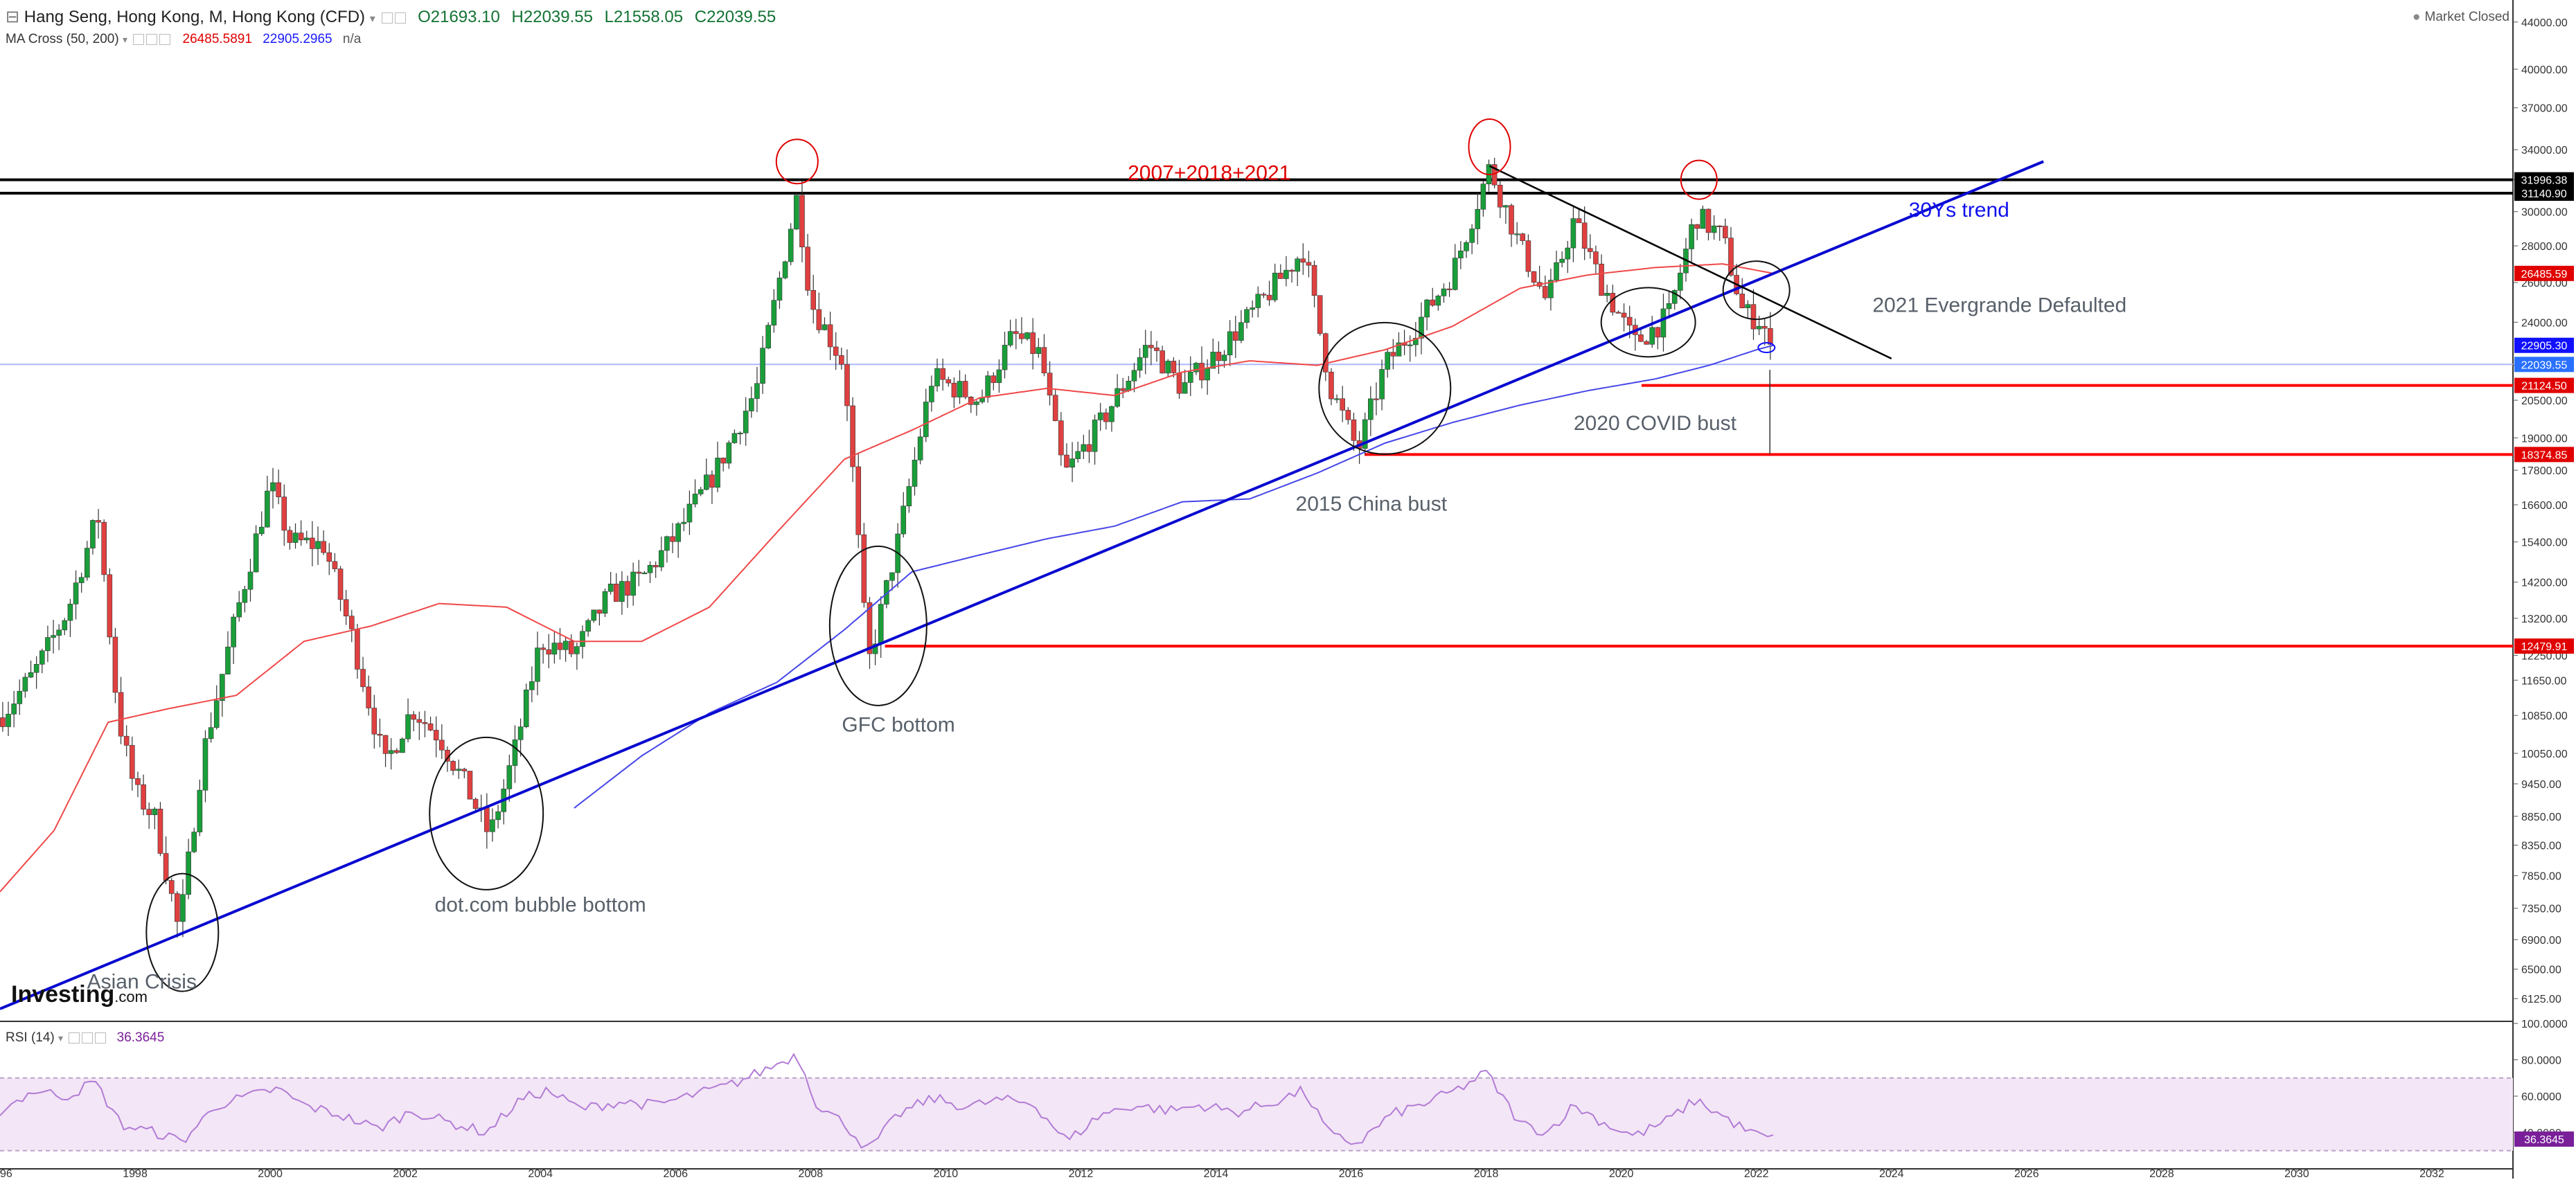  Describe the element at coordinates (140, 1037) in the screenshot. I see `rsi-value: 36.3645` at that location.